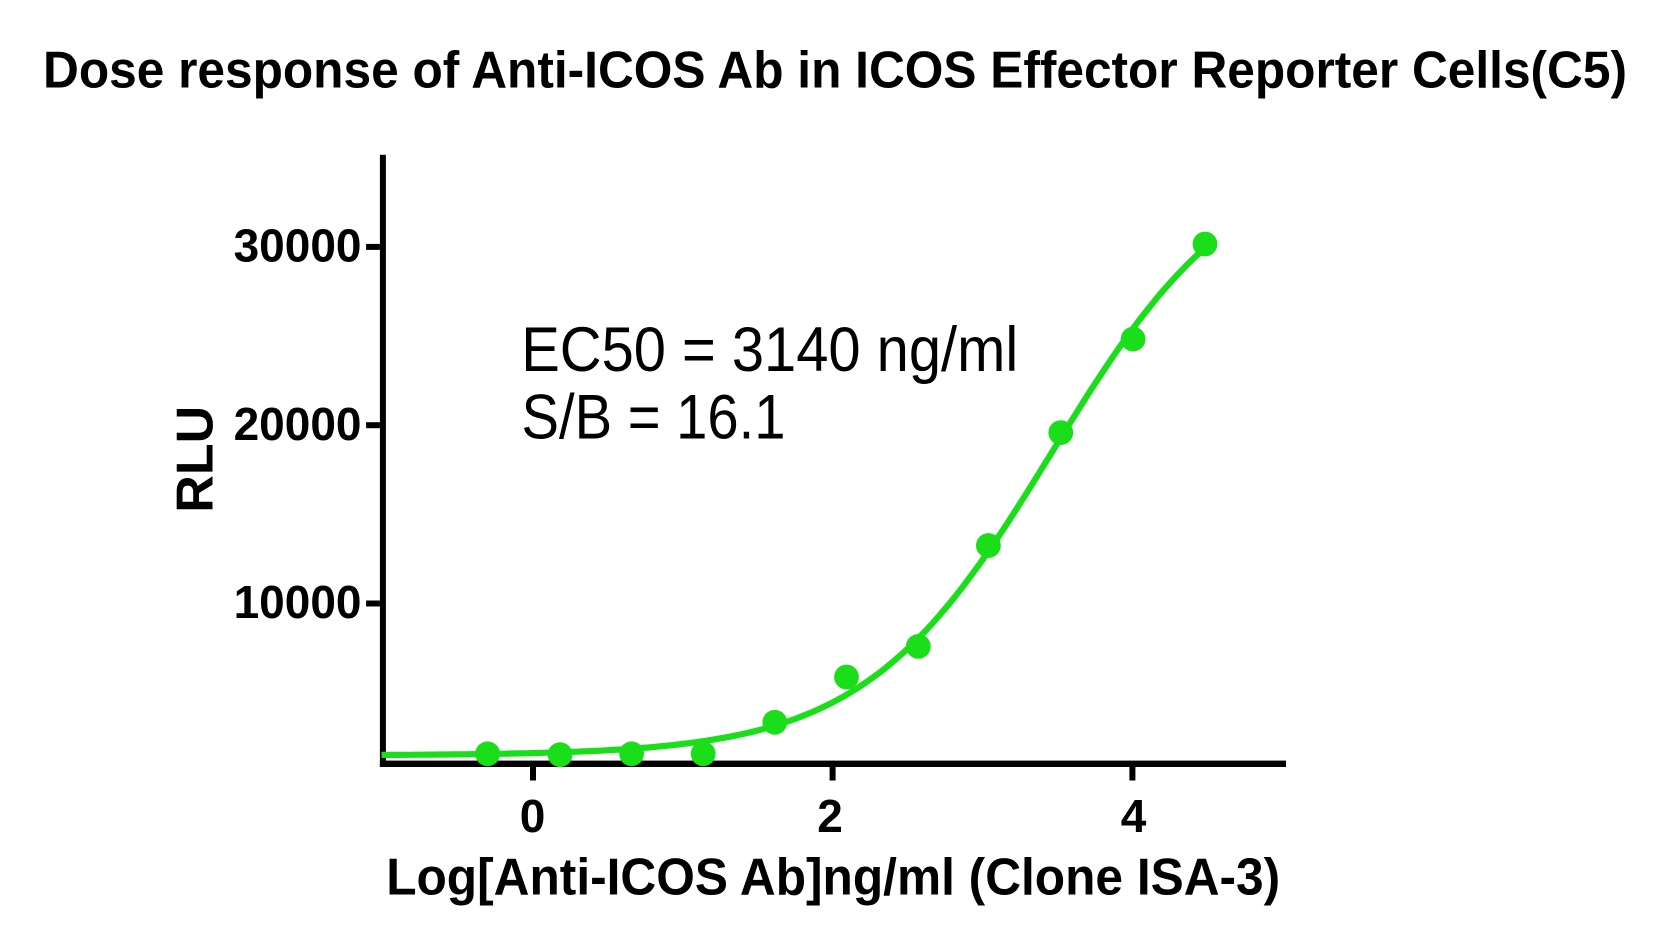 This screenshot has width=1668, height=948. I want to click on svg-text: 4, so click(1134, 816).